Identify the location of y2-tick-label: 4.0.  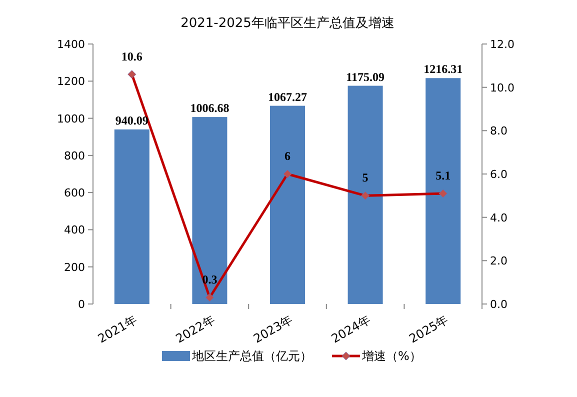
(499, 217).